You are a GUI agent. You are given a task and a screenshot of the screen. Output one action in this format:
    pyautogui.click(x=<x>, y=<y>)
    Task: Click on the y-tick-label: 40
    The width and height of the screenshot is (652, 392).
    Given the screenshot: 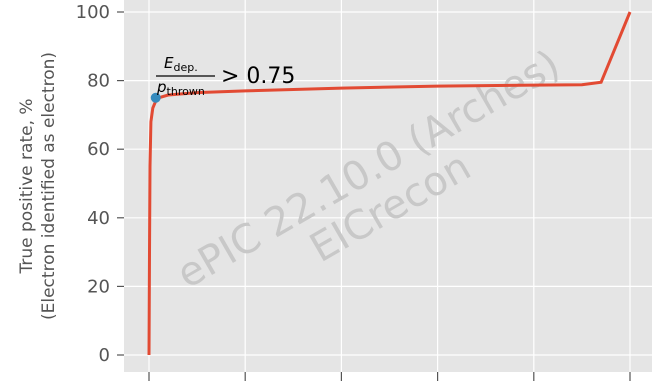 What is the action you would take?
    pyautogui.click(x=98, y=218)
    